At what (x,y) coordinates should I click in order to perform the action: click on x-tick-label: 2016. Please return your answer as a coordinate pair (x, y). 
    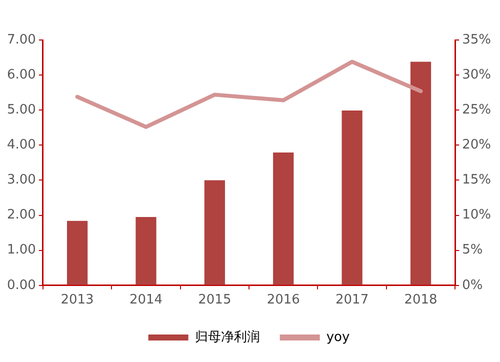
    Looking at the image, I should click on (283, 300).